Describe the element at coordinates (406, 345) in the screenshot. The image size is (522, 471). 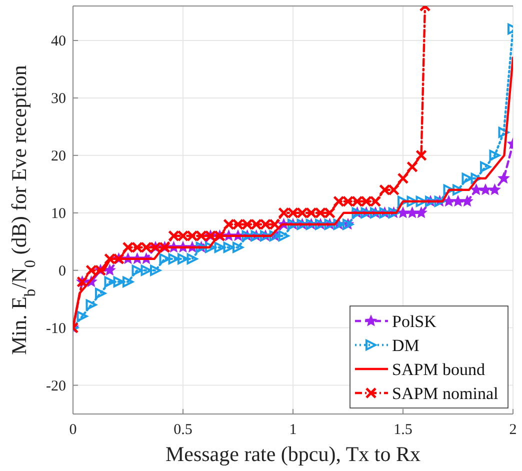
I see `legend-label: DM` at that location.